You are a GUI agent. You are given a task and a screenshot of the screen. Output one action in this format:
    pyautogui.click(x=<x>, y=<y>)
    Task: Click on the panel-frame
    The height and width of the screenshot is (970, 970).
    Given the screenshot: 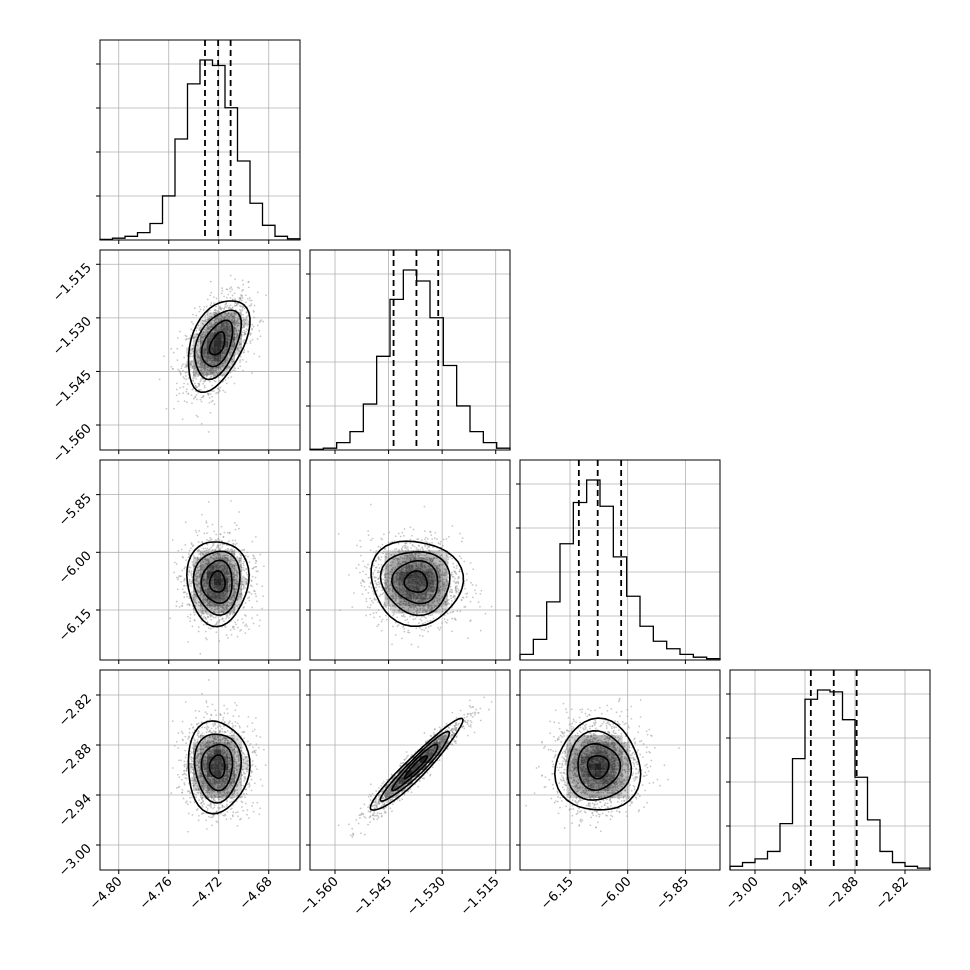 What is the action you would take?
    pyautogui.click(x=200, y=140)
    